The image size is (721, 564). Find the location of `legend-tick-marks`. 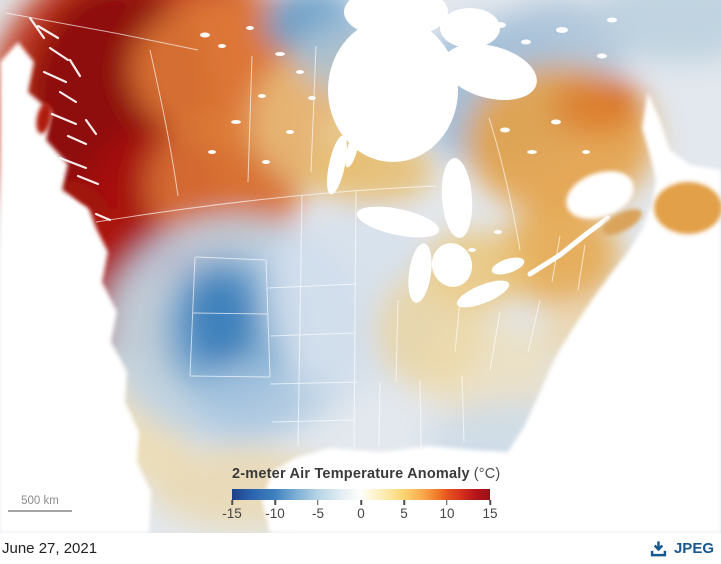

legend-tick-marks is located at coordinates (361, 502).